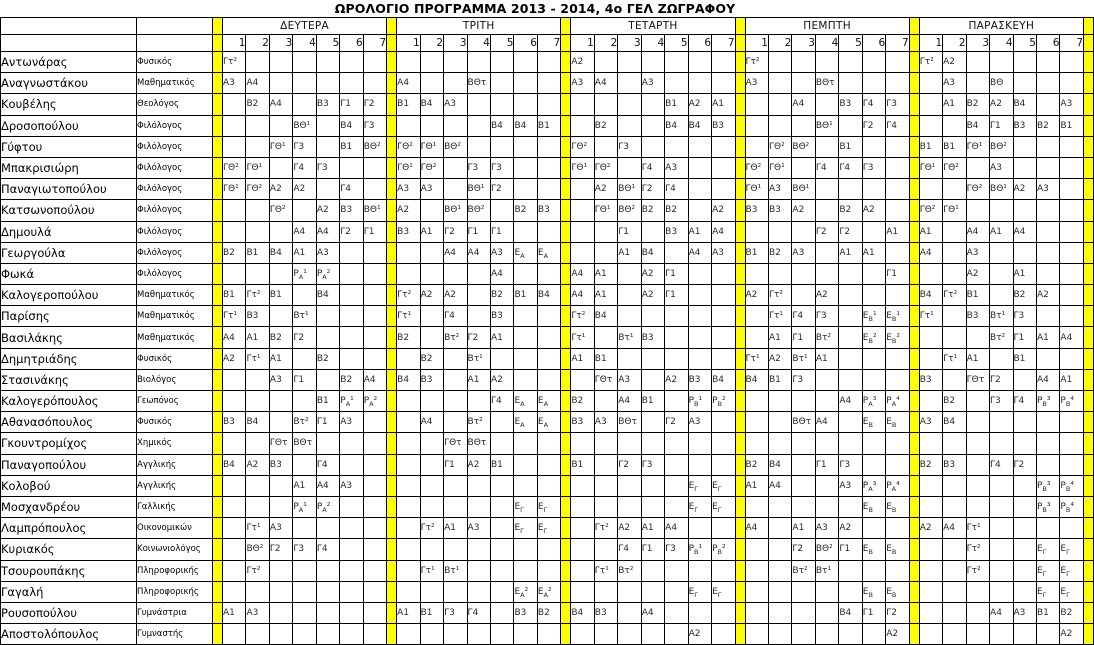 This screenshot has height=645, width=1094. What do you see at coordinates (874, 549) in the screenshot?
I see `schedule-cell: ΕΒ` at bounding box center [874, 549].